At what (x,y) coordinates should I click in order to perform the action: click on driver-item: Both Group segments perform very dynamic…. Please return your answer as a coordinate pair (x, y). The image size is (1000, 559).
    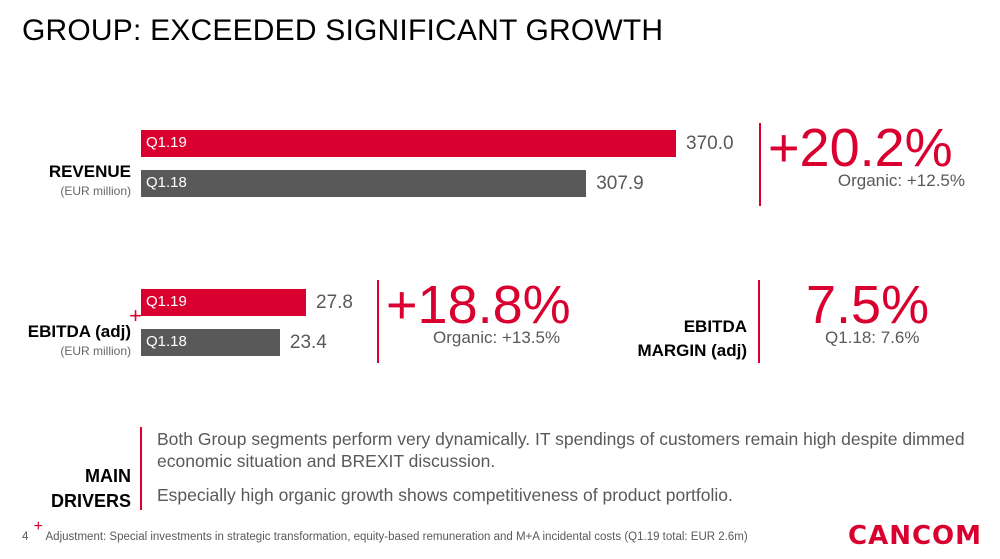
    Looking at the image, I should click on (561, 450).